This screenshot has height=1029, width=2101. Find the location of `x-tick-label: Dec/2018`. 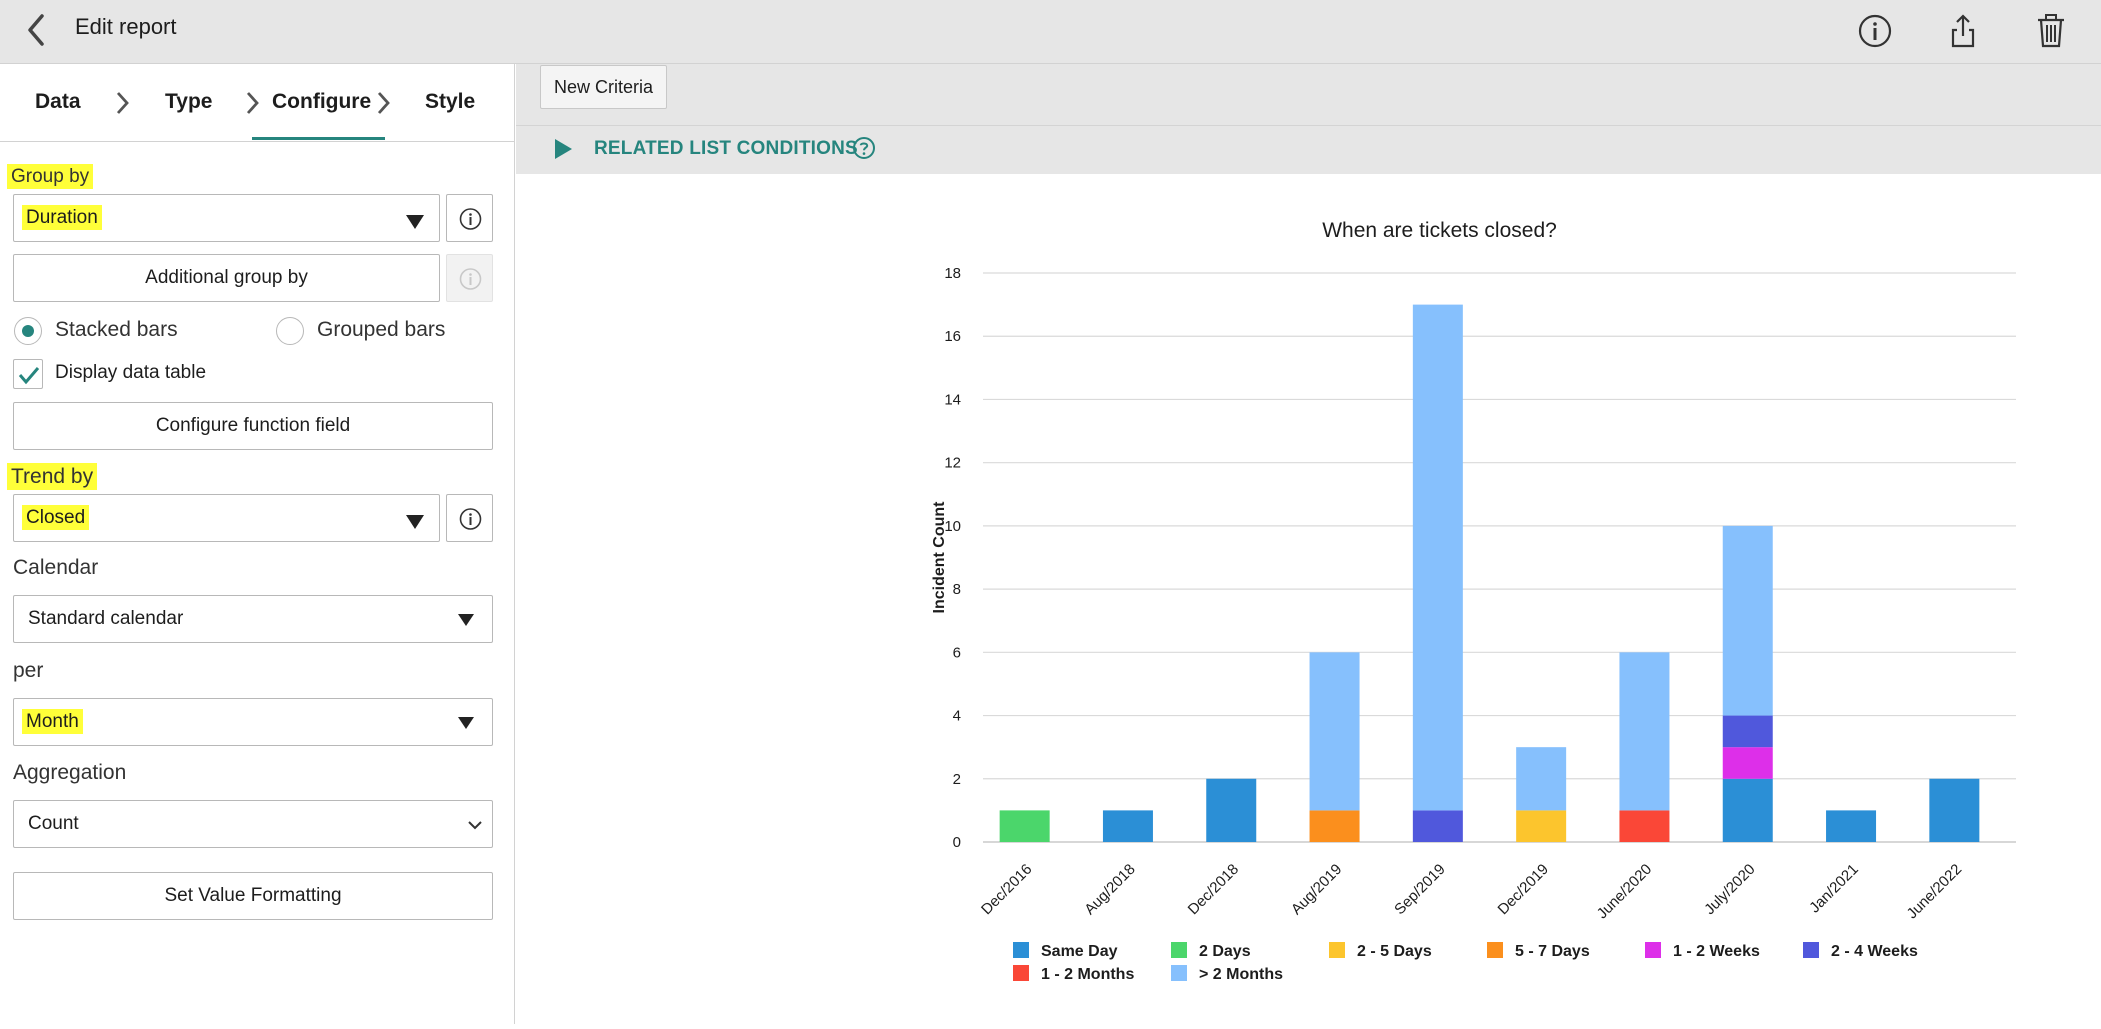

x-tick-label: Dec/2018 is located at coordinates (1213, 889).